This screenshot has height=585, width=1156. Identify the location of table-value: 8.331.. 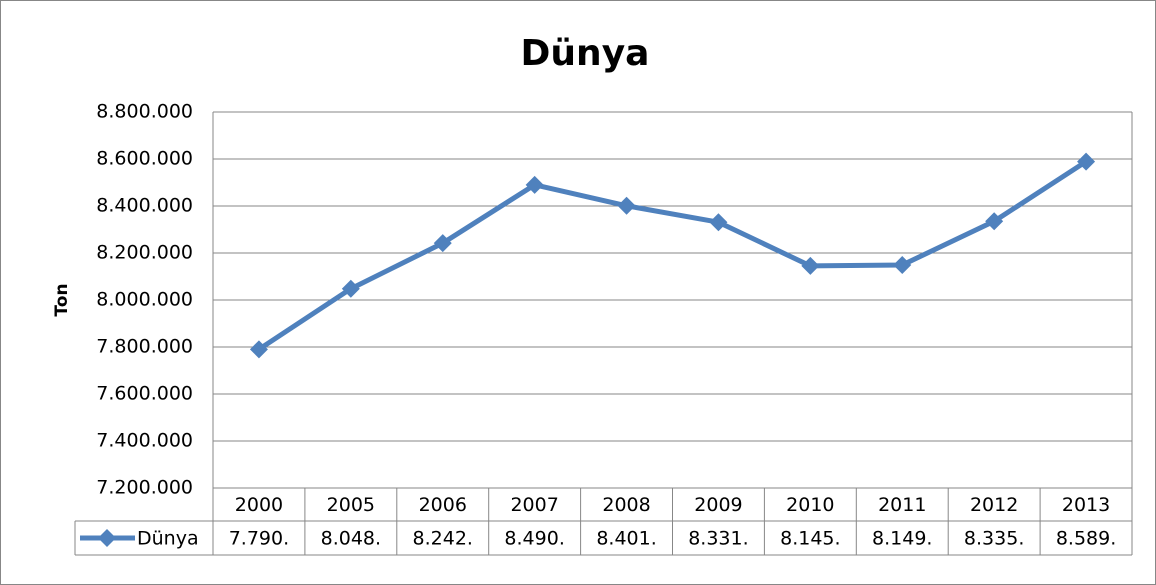
(718, 539).